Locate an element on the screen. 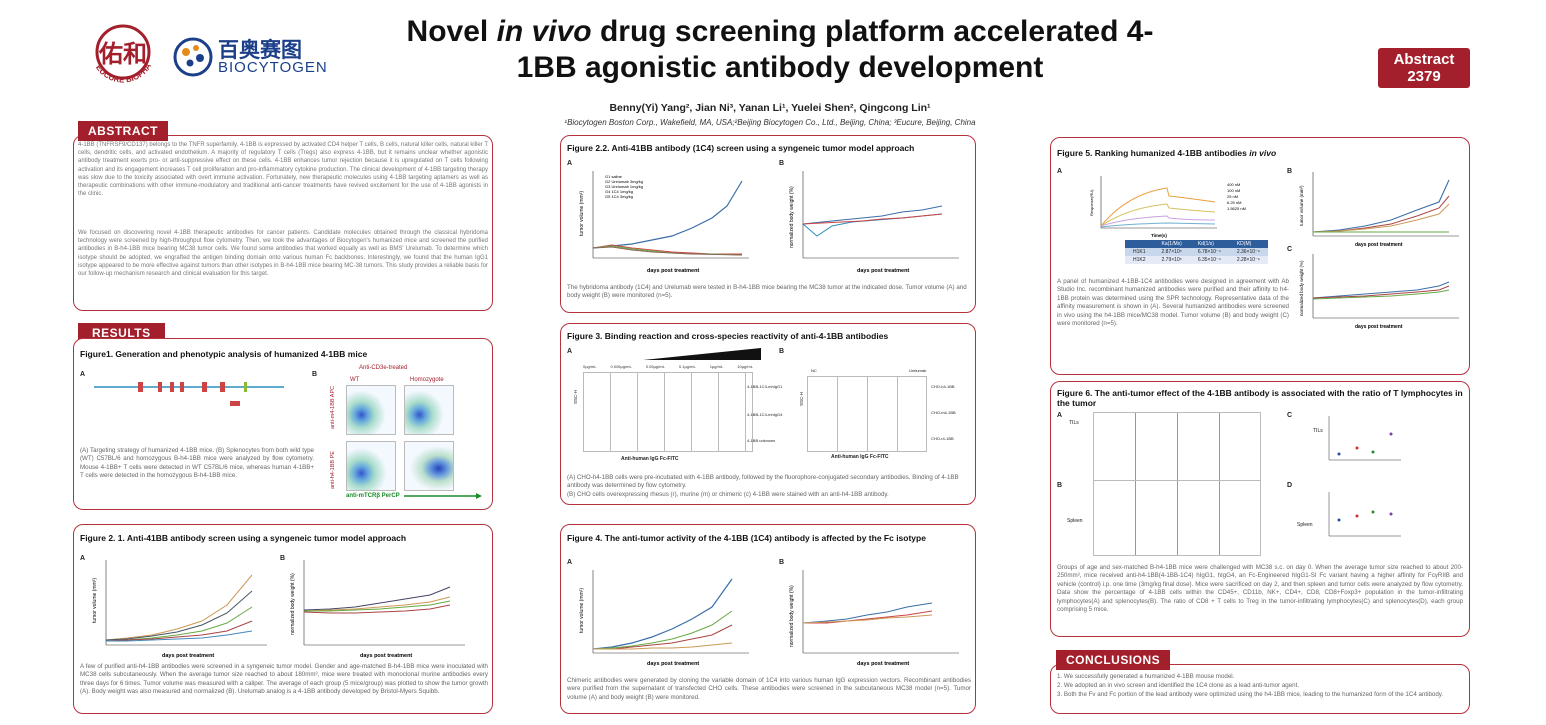  fig5-spr-legend-1: 100 nM is located at coordinates (1233, 190).